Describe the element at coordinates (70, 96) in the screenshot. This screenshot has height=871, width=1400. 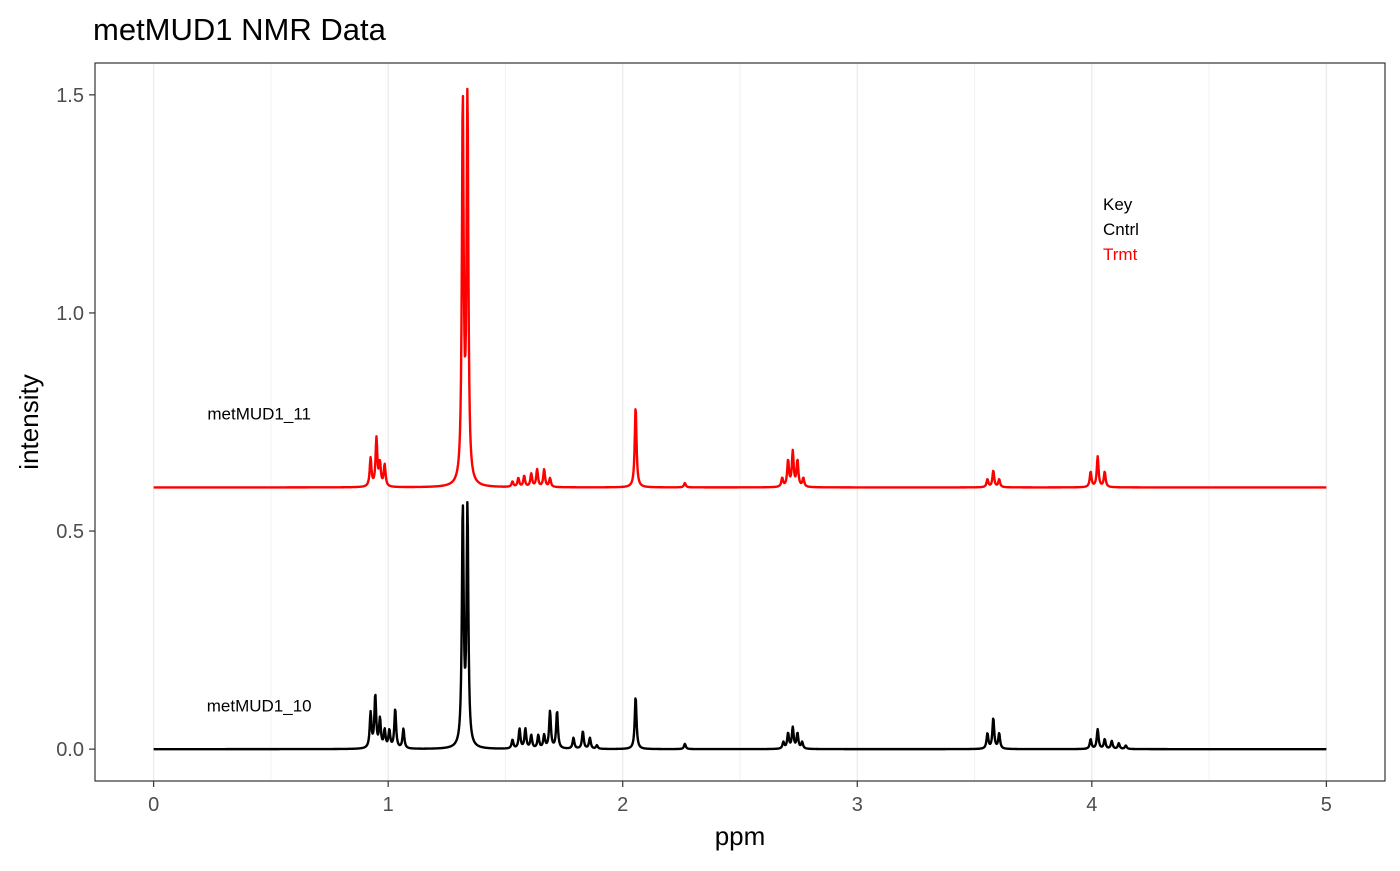
I see `y-tick-label: 1.5` at that location.